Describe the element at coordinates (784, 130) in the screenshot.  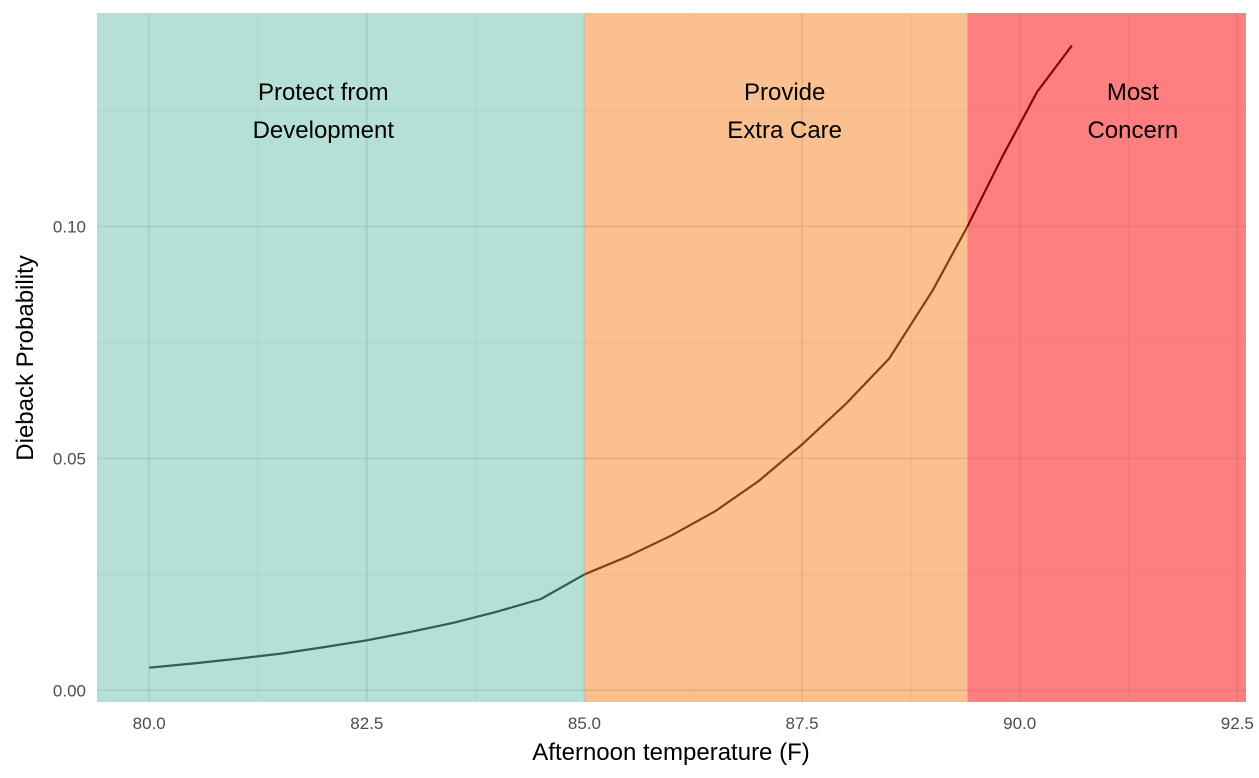
I see `zone-label-1-line-1: Extra Care` at that location.